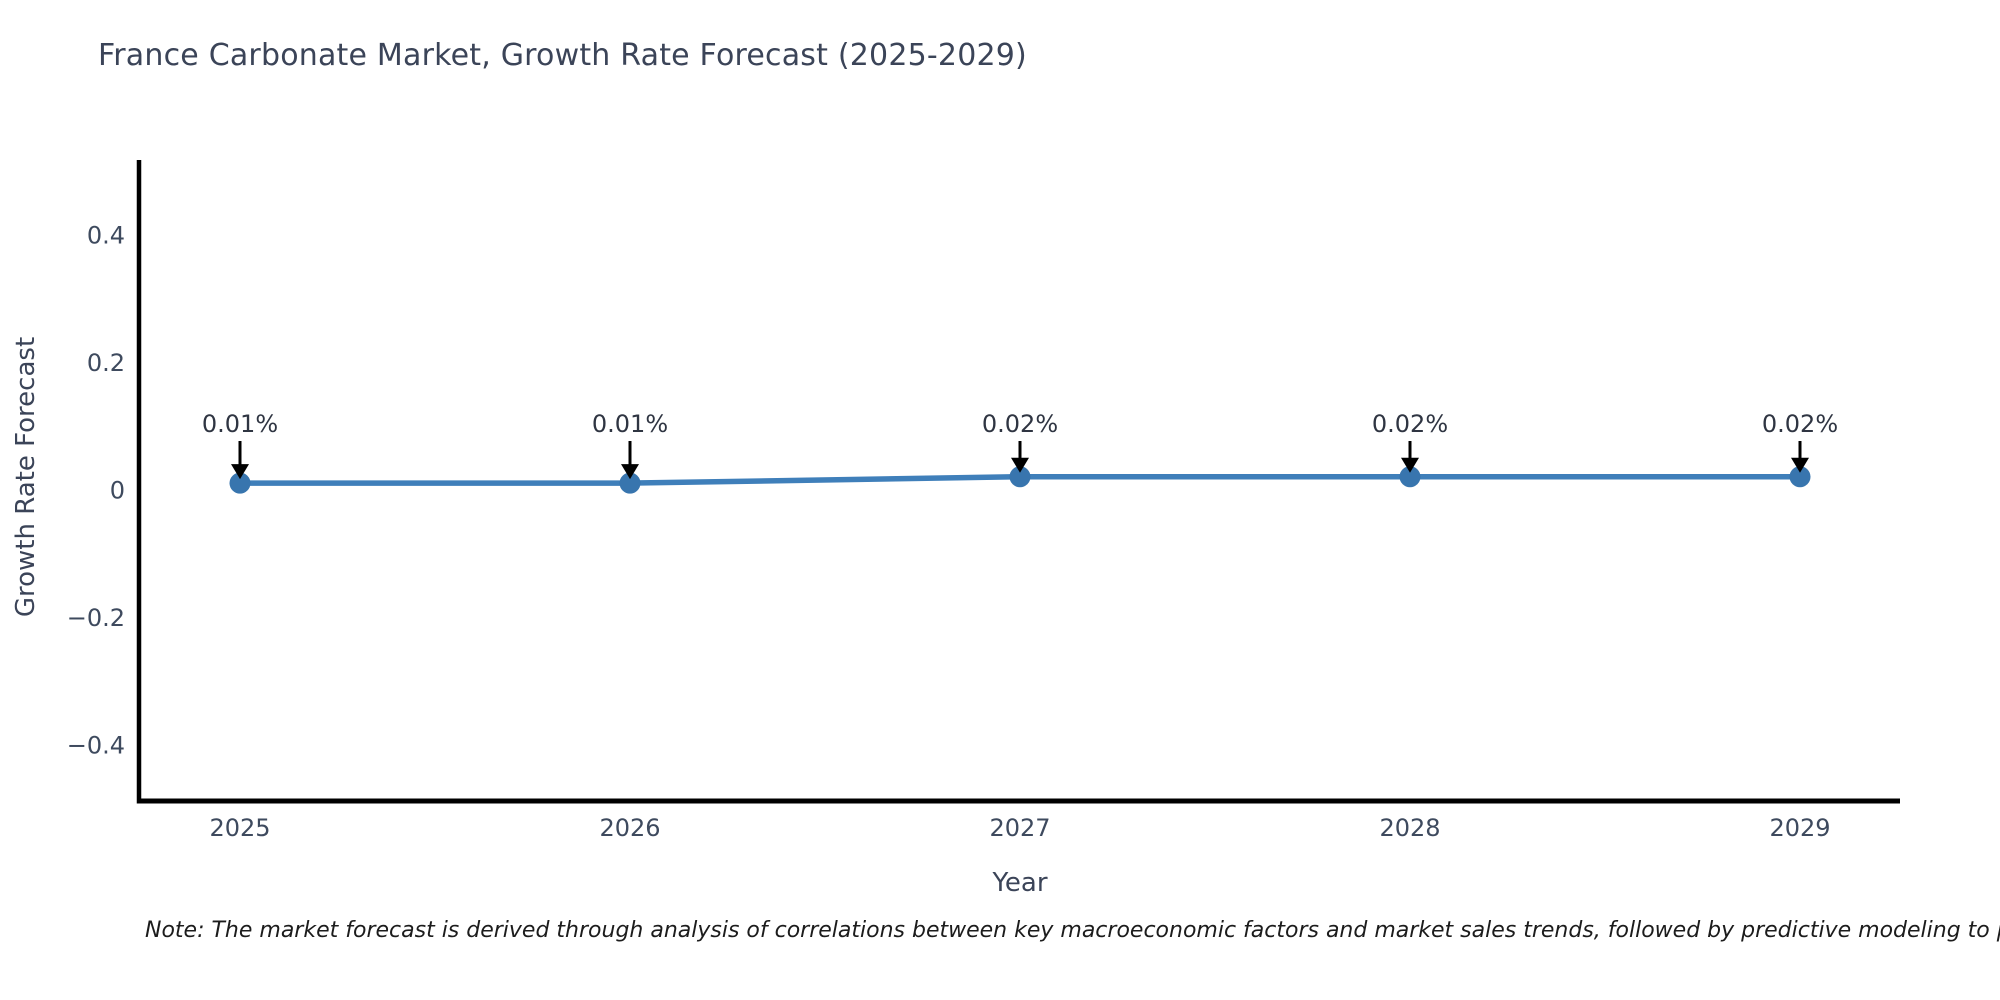  Describe the element at coordinates (106, 363) in the screenshot. I see `y-tick-label: 0.2` at that location.